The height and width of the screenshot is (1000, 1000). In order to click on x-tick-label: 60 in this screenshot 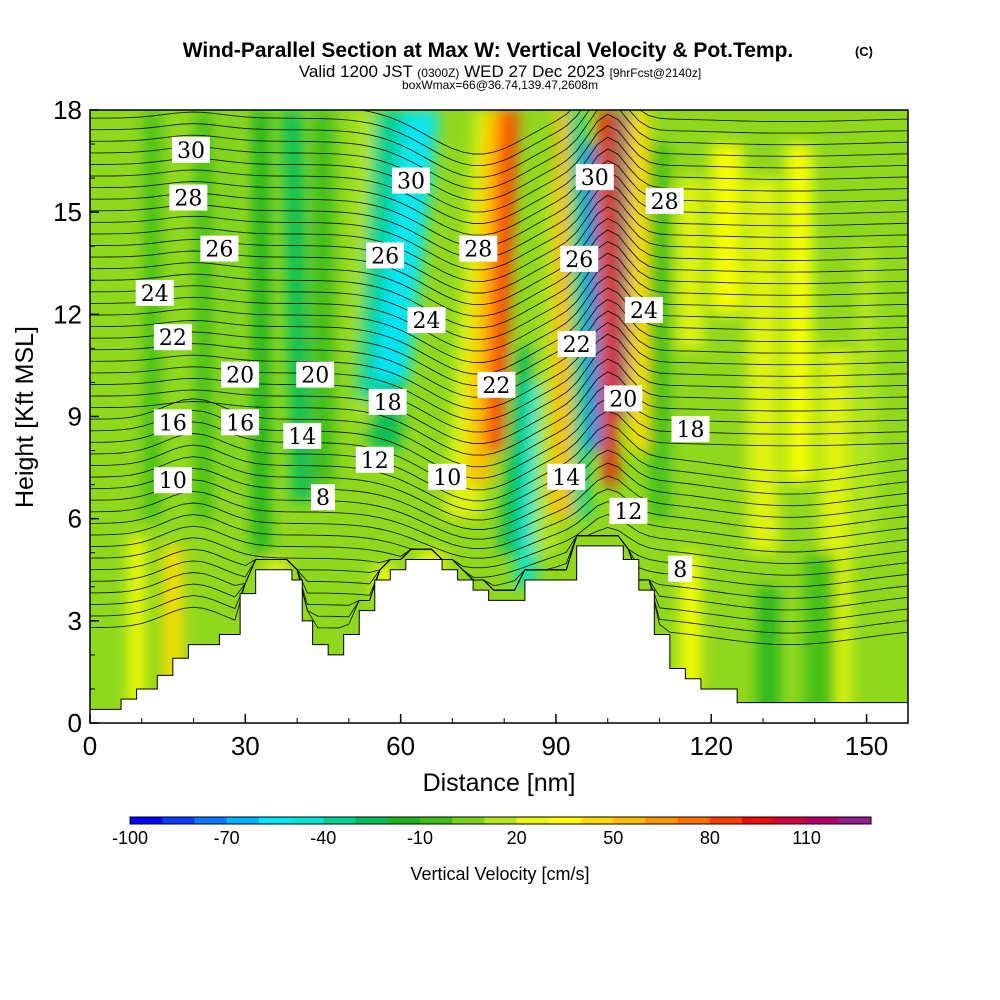, I will do `click(400, 746)`.